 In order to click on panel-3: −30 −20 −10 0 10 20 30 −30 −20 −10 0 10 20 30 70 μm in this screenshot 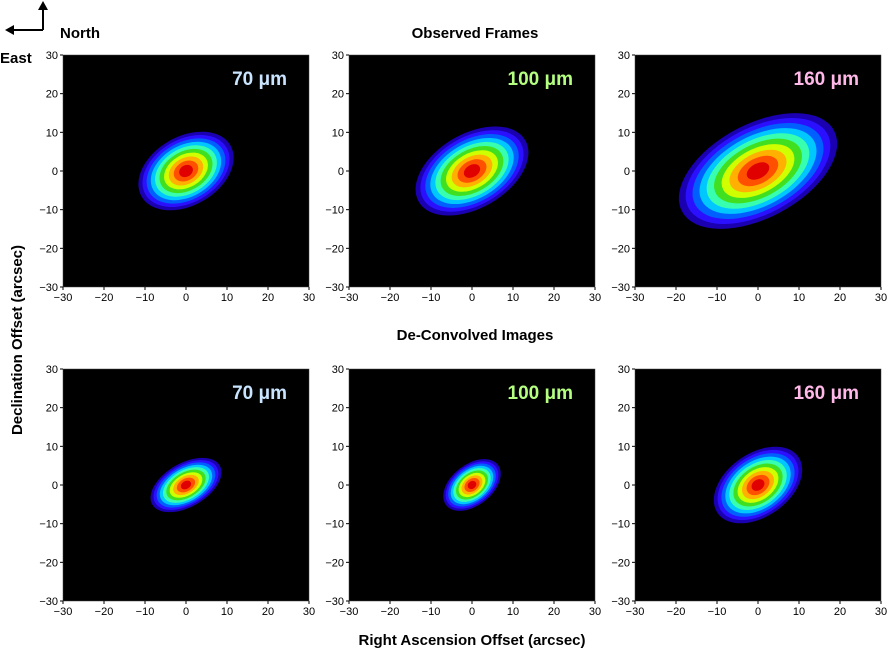, I will do `click(177, 491)`.